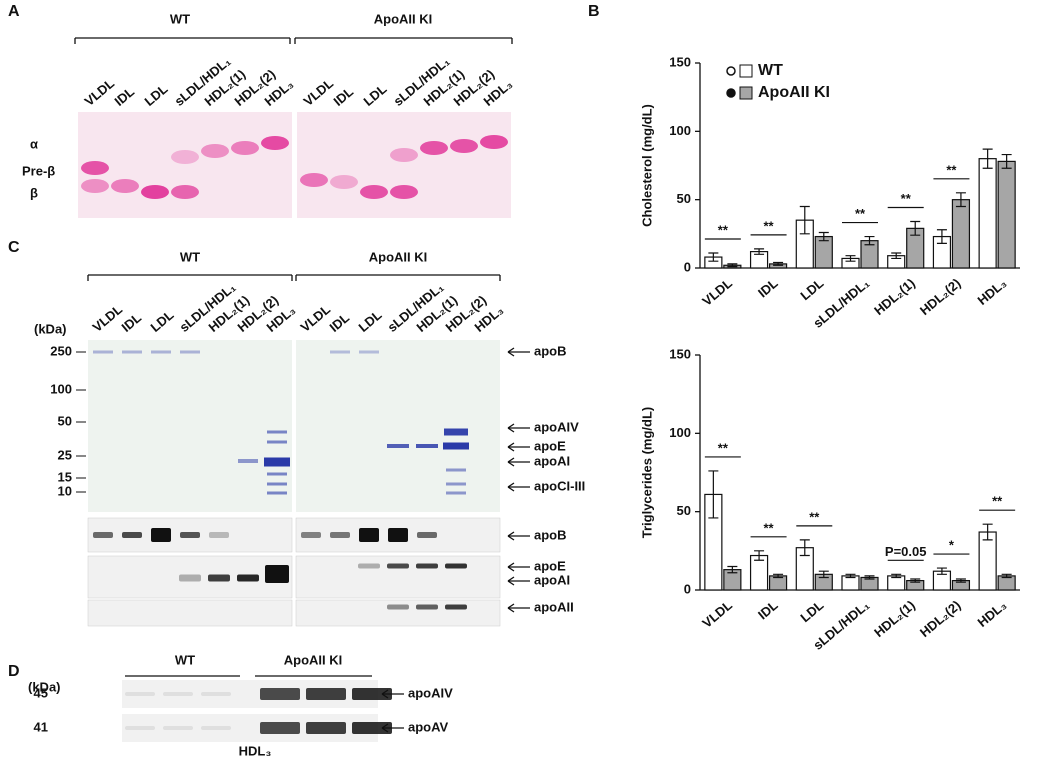 The width and height of the screenshot is (1050, 770). What do you see at coordinates (770, 70) in the screenshot?
I see `legend-label: WT` at bounding box center [770, 70].